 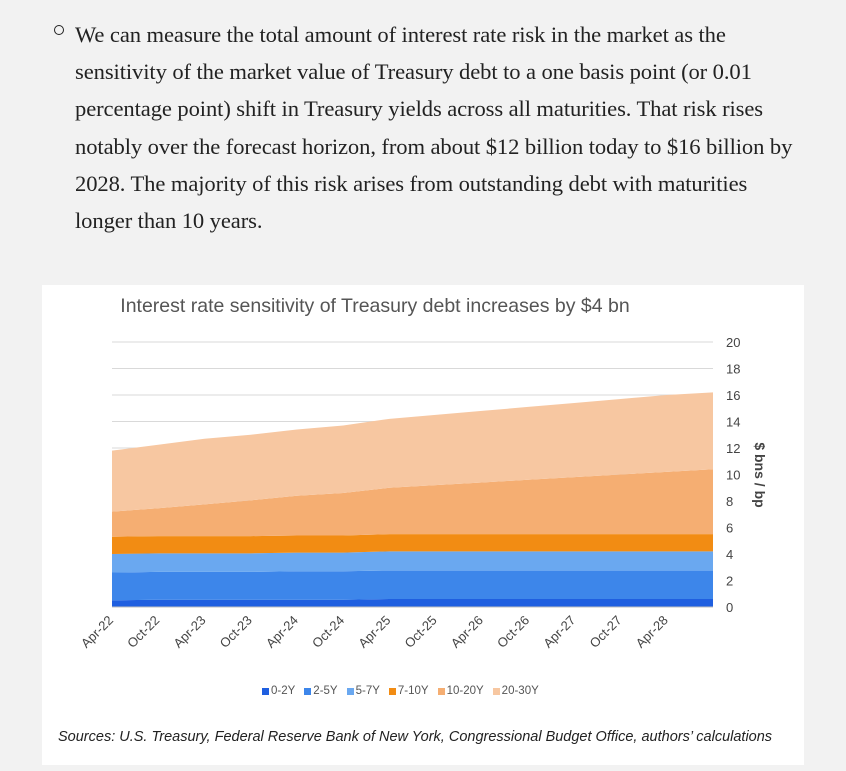 I want to click on y-tick-label: 10, so click(x=733, y=475).